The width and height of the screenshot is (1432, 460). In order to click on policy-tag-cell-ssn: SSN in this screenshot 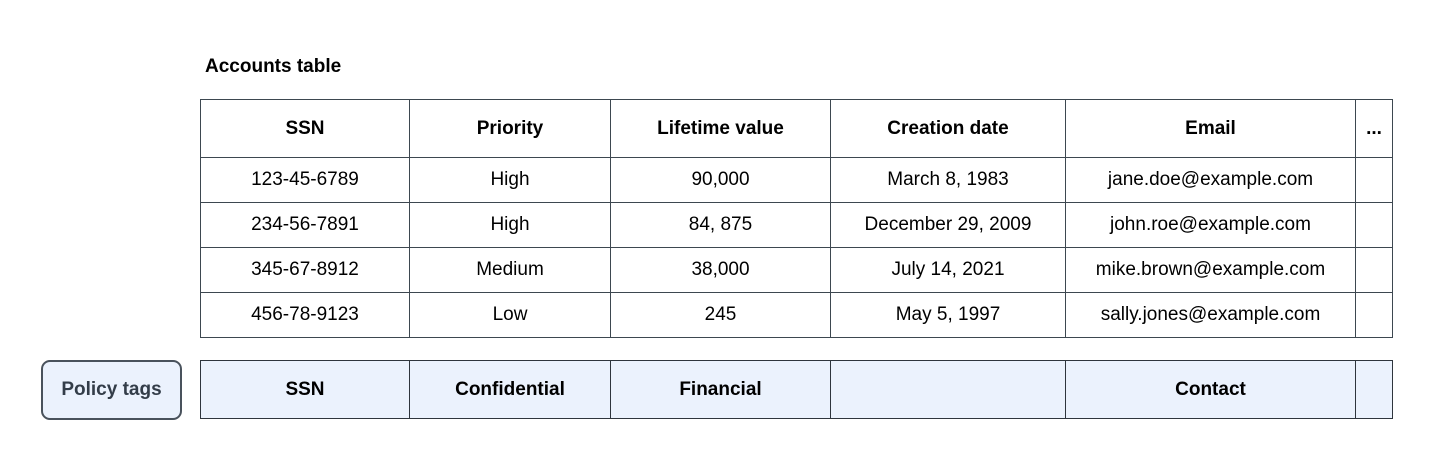, I will do `click(305, 389)`.